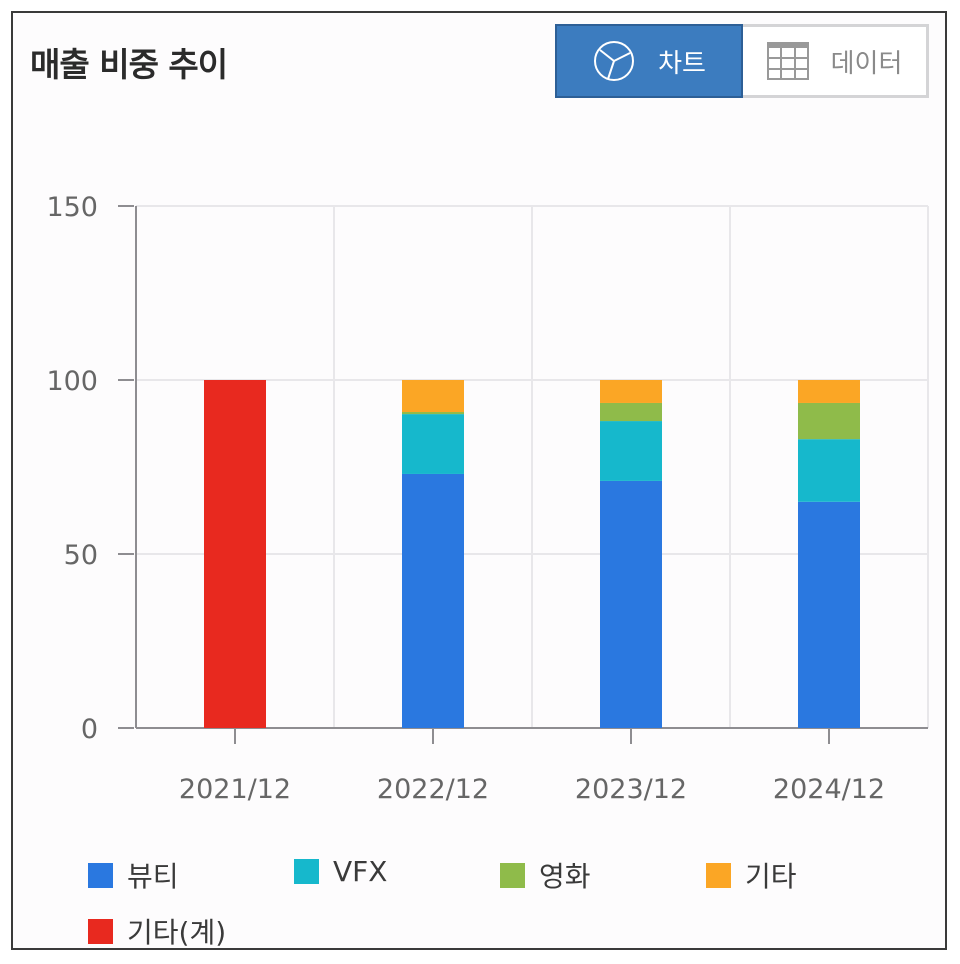 The height and width of the screenshot is (964, 960). Describe the element at coordinates (631, 789) in the screenshot. I see `x-tick-label: 2023/12` at that location.